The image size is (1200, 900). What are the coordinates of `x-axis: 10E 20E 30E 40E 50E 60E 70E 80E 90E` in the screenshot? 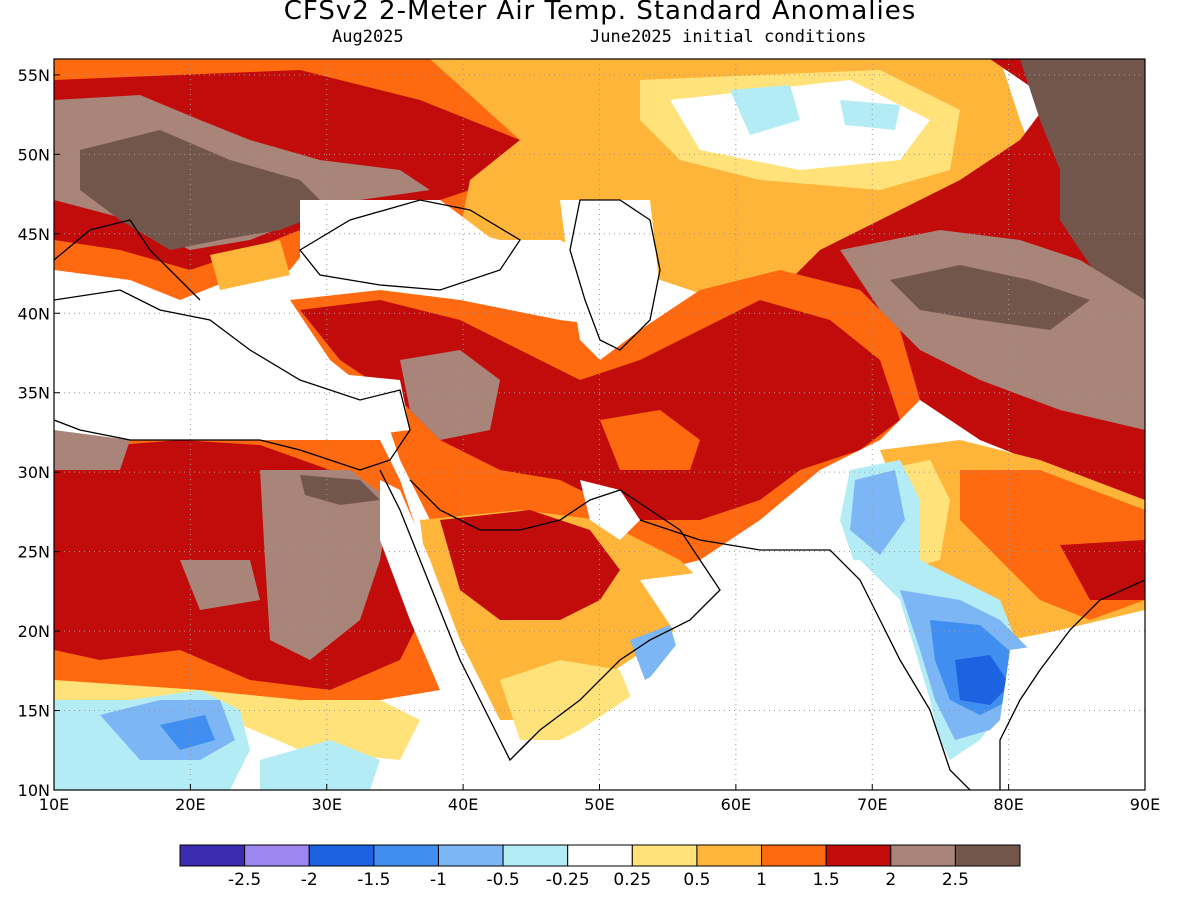 It's located at (599, 799).